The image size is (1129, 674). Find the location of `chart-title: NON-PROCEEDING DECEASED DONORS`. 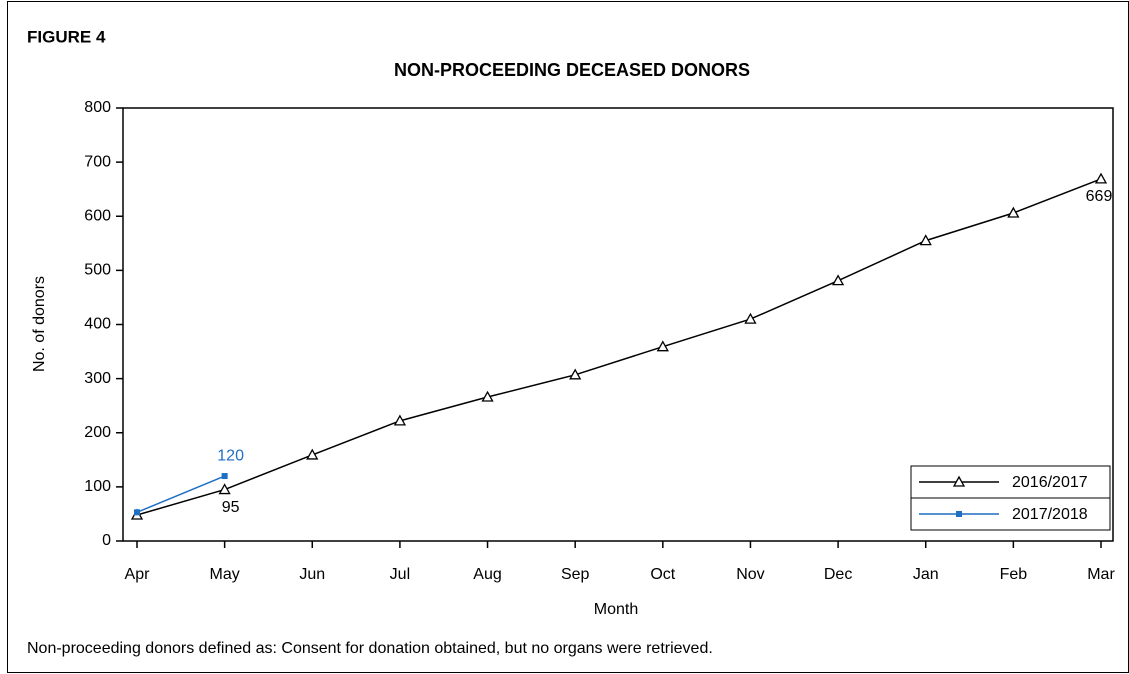

chart-title: NON-PROCEEDING DECEASED DONORS is located at coordinates (572, 70).